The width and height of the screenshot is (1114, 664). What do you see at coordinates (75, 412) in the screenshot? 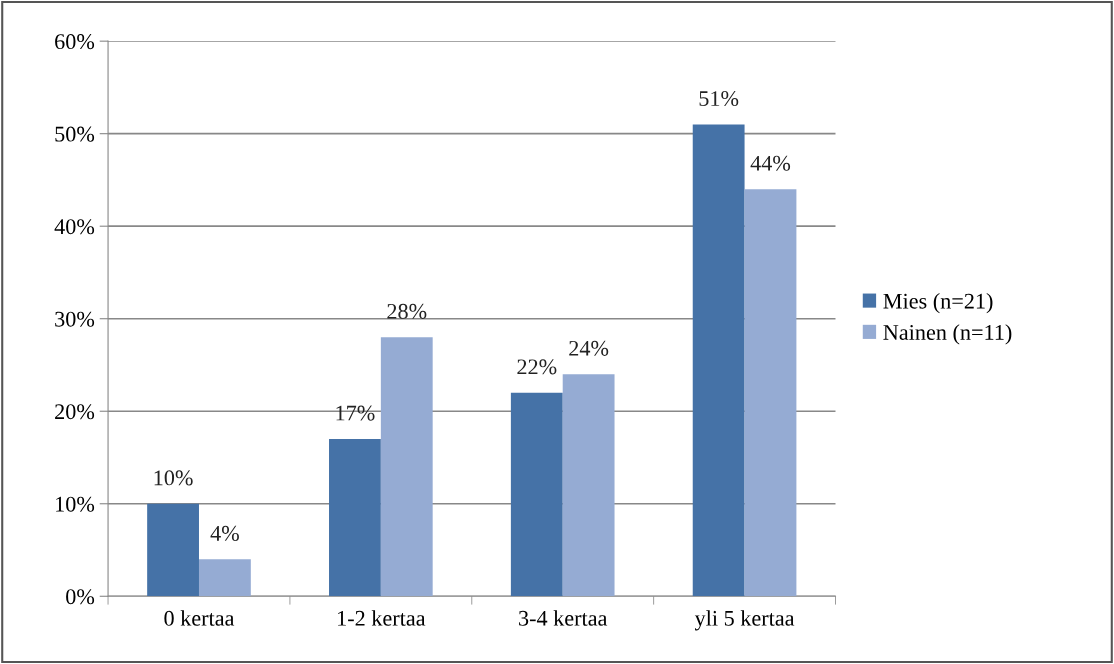
I see `y-tick-label: 20%` at bounding box center [75, 412].